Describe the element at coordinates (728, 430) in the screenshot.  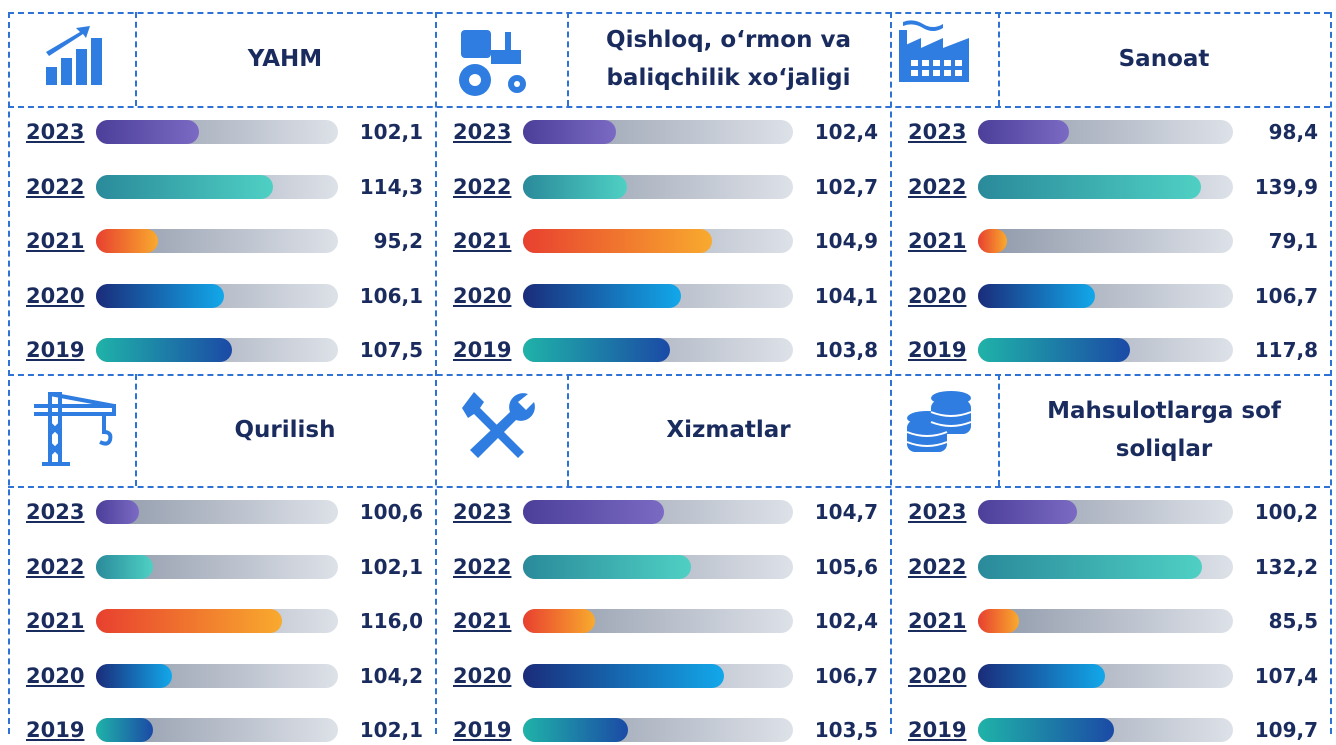
I see `panel-title: Xizmatlar` at that location.